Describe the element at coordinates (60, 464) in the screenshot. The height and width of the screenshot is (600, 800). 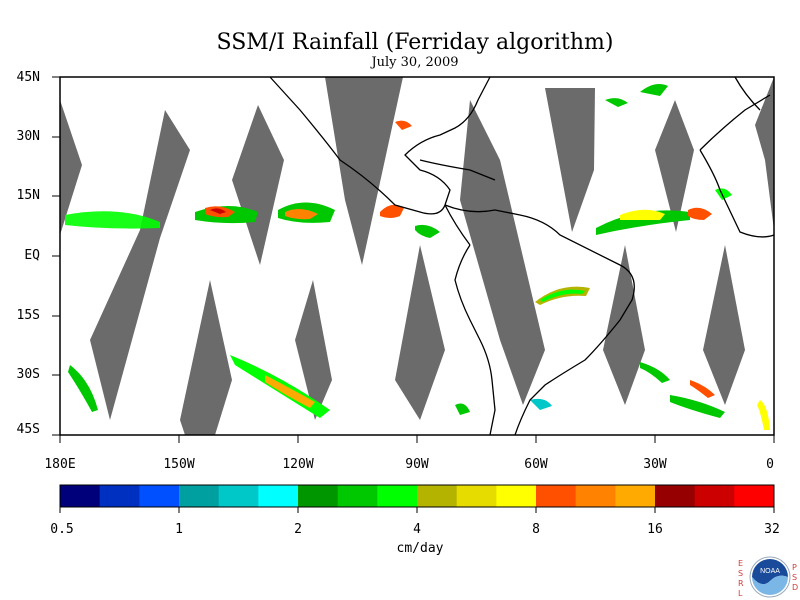
I see `lon-label-180e: 180E` at that location.